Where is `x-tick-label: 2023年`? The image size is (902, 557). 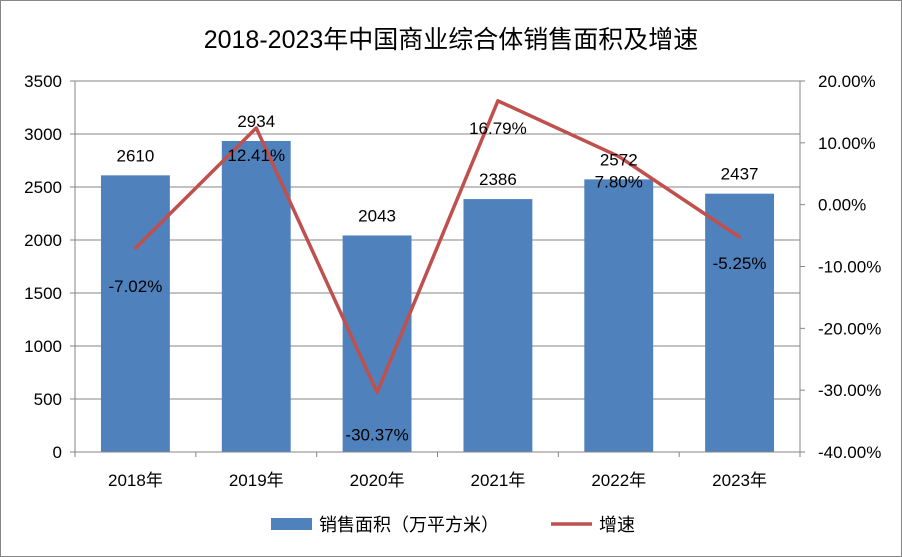
x-tick-label: 2023年 is located at coordinates (739, 480).